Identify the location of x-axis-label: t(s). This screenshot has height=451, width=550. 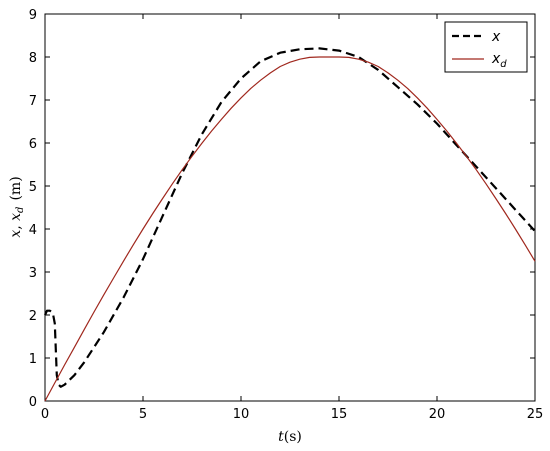
(290, 437).